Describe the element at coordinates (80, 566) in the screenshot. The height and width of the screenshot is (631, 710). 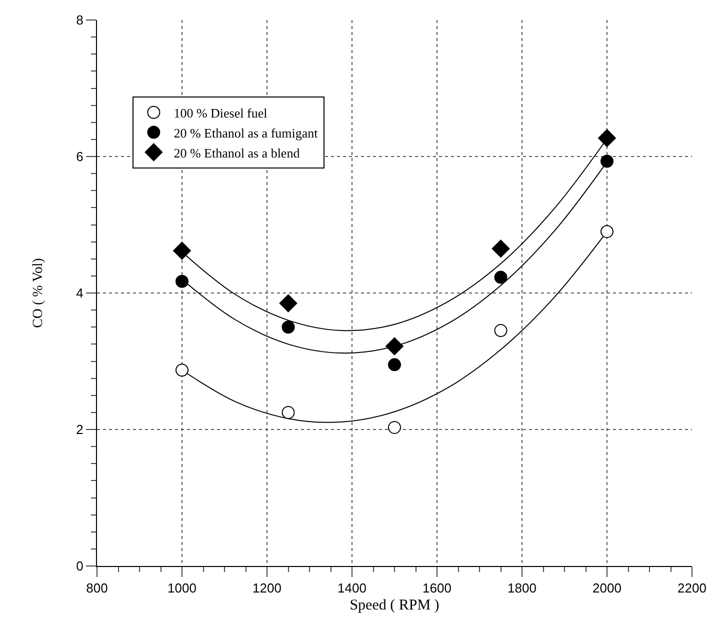
I see `y-tick-label: 0` at that location.